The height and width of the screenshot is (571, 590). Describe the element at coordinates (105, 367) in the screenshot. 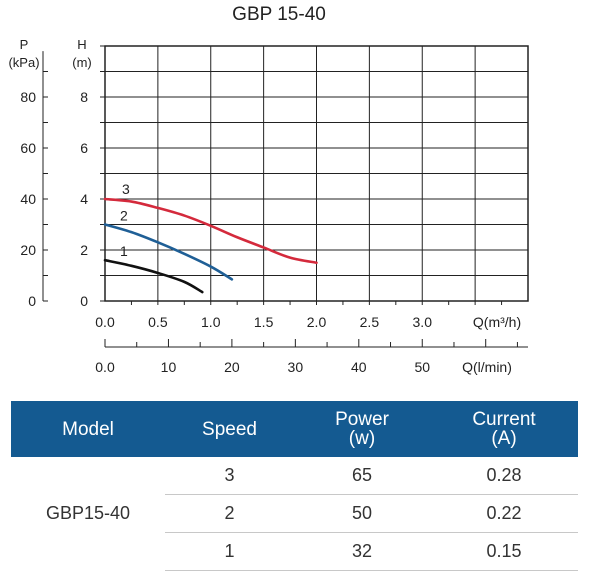

I see `x2-tick-label: 0.0` at that location.